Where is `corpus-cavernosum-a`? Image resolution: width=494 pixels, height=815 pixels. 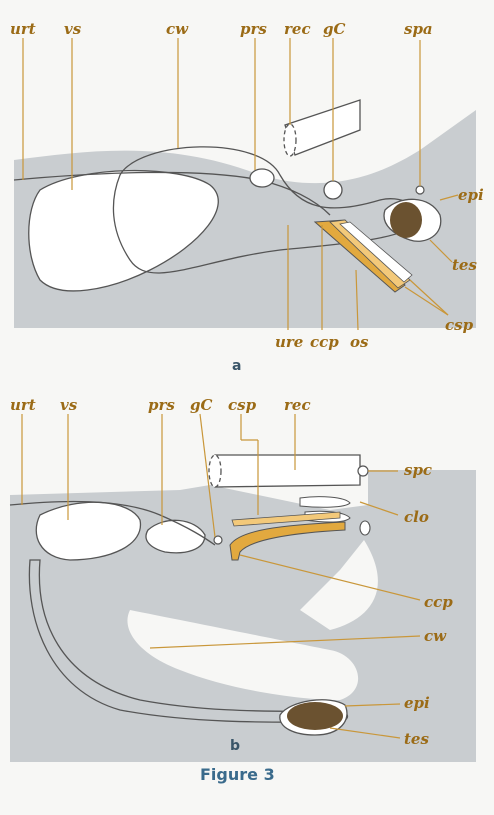
corpus-cavernosum-a is located at coordinates (359, 256).